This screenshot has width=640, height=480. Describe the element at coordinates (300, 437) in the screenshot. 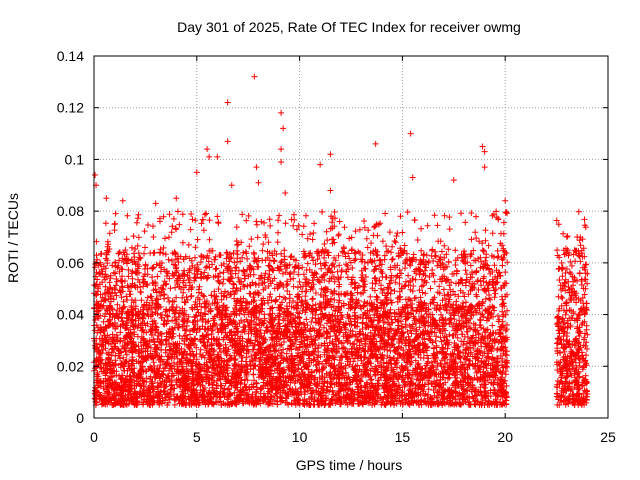

I see `x-tick-label: 10` at that location.